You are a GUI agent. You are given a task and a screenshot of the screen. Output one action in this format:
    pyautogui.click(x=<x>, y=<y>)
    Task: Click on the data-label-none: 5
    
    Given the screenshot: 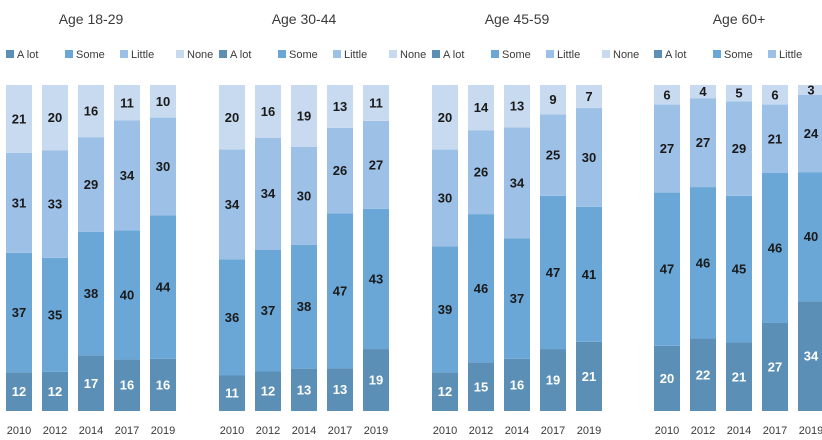 What is the action you would take?
    pyautogui.click(x=738, y=93)
    